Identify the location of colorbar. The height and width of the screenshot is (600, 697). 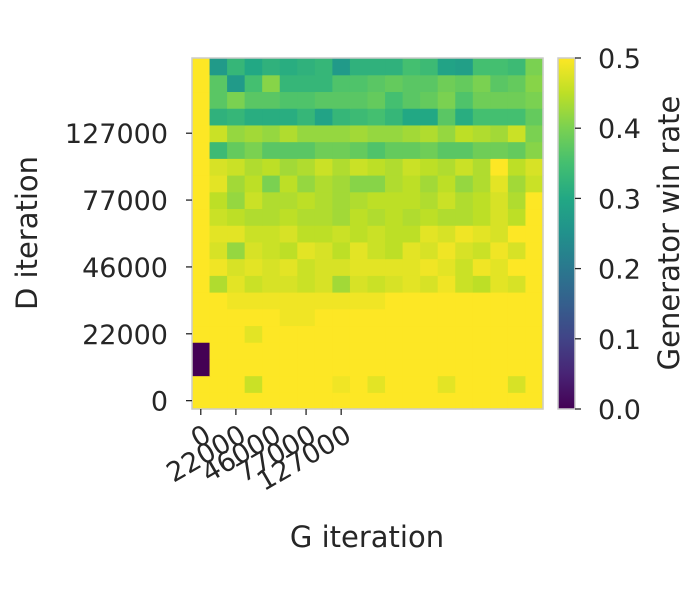
(566, 233).